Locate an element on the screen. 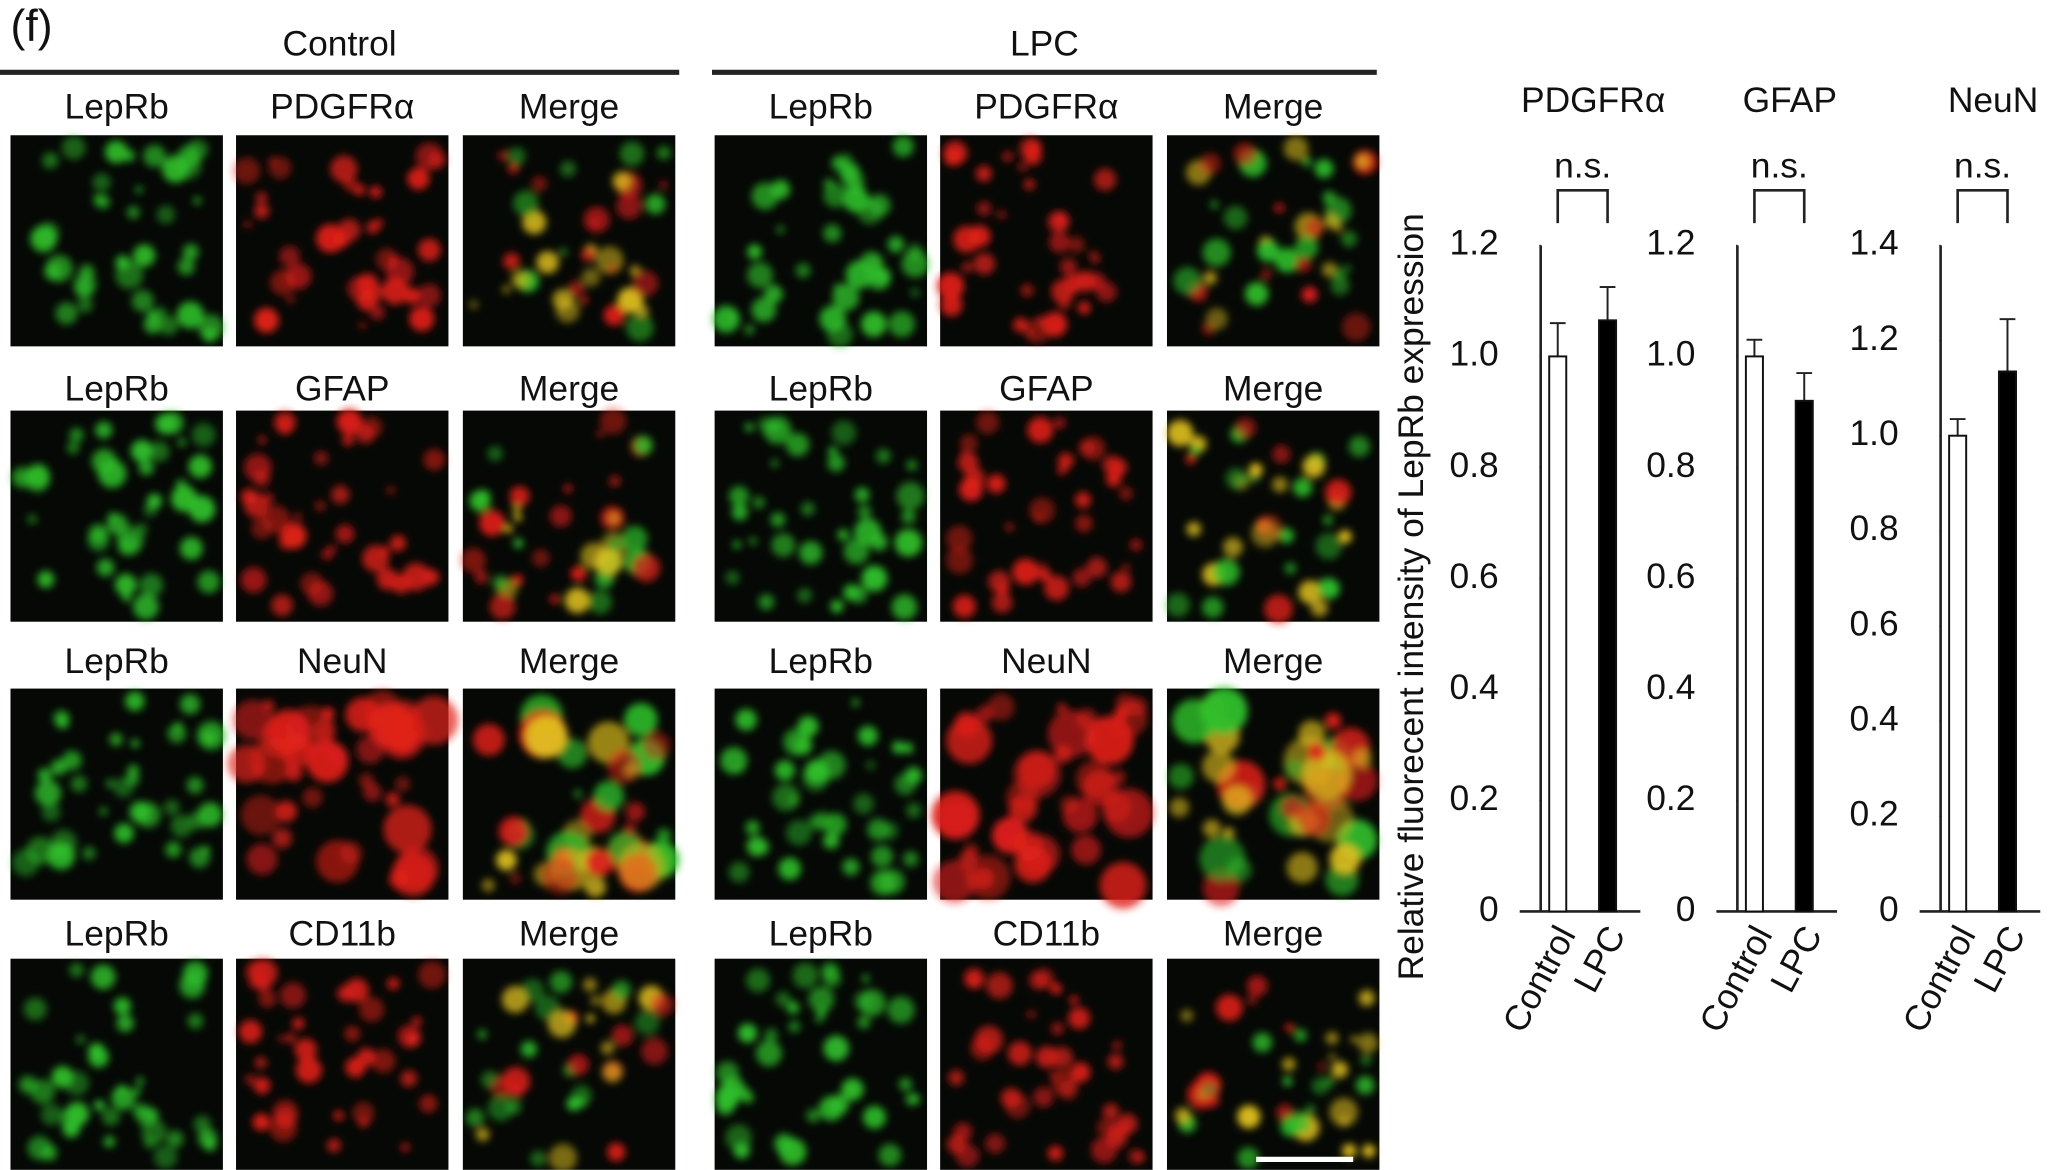 The height and width of the screenshot is (1170, 2056). y-tick-label: 0 is located at coordinates (1489, 909).